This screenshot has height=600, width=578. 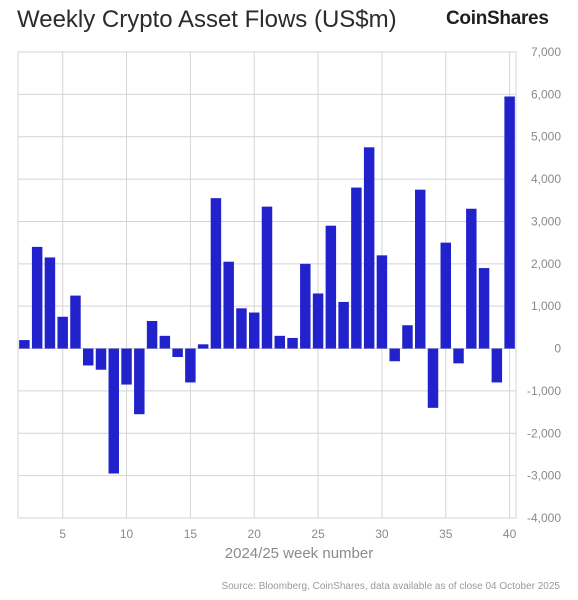 I want to click on y-tick-label: 6,000, so click(x=546, y=94).